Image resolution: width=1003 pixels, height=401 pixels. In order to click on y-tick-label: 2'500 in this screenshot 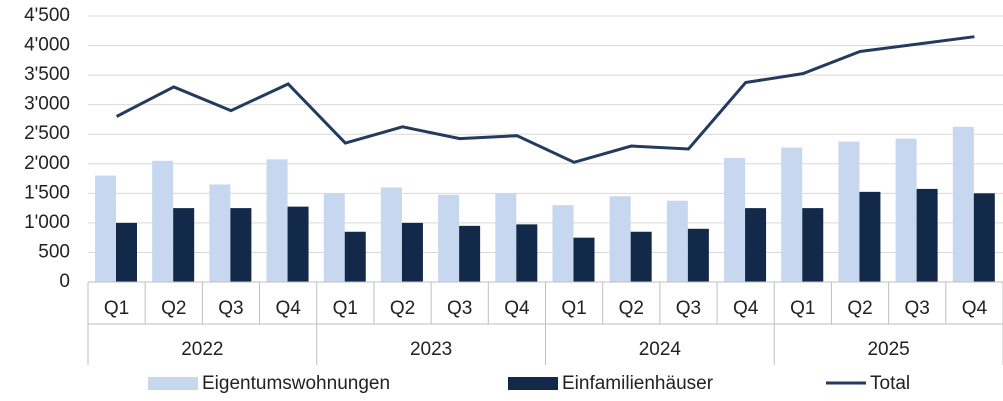, I will do `click(47, 133)`.